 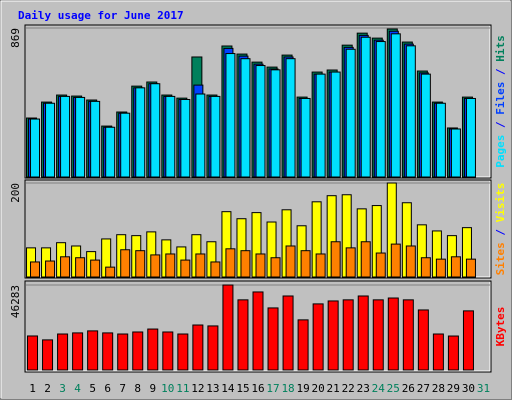 What do you see at coordinates (272, 388) in the screenshot?
I see `x-tick-label: 17` at bounding box center [272, 388].